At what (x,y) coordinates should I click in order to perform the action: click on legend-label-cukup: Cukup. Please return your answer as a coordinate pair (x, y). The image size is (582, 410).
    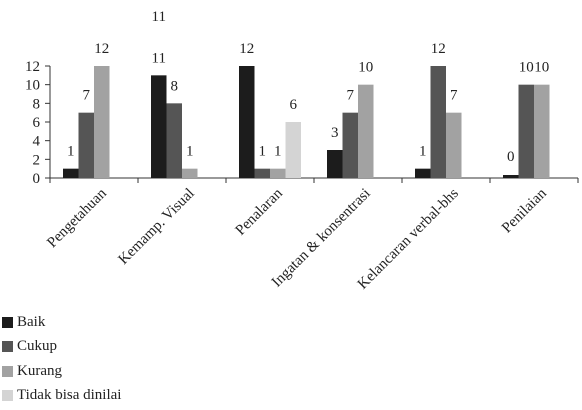
    Looking at the image, I should click on (37, 346).